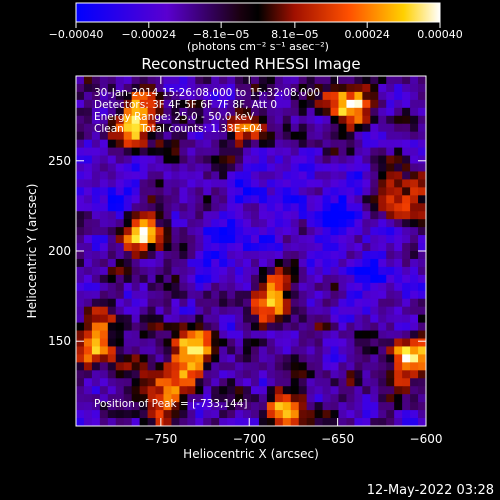 This screenshot has height=500, width=500. What do you see at coordinates (258, 46) in the screenshot?
I see `colorbar-unit-label: (photons cm⁻² s⁻¹ asec⁻²)` at bounding box center [258, 46].